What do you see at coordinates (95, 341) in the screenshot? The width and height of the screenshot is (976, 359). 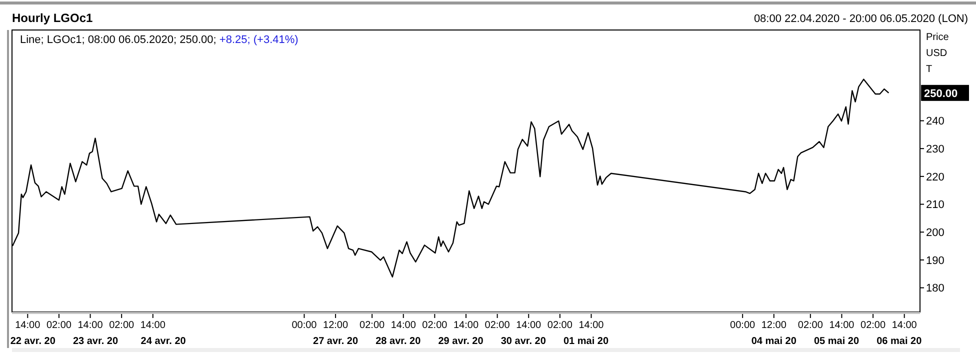 I see `x2-tick-label: 23 avr. 20` at bounding box center [95, 341].